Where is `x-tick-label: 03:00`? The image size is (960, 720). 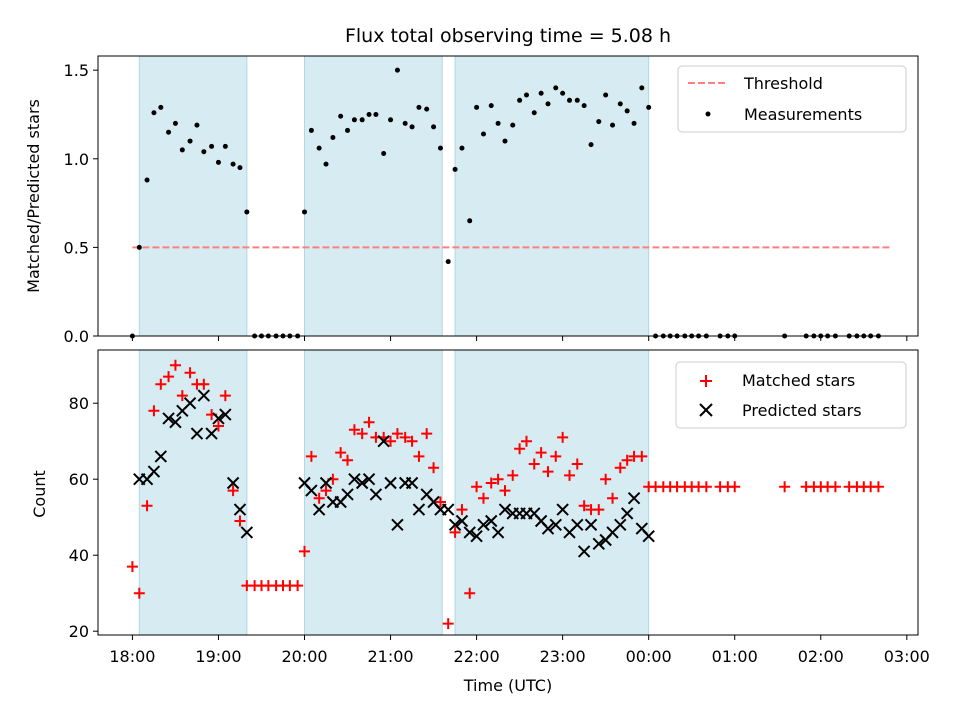
x-tick-label: 03:00 is located at coordinates (907, 656).